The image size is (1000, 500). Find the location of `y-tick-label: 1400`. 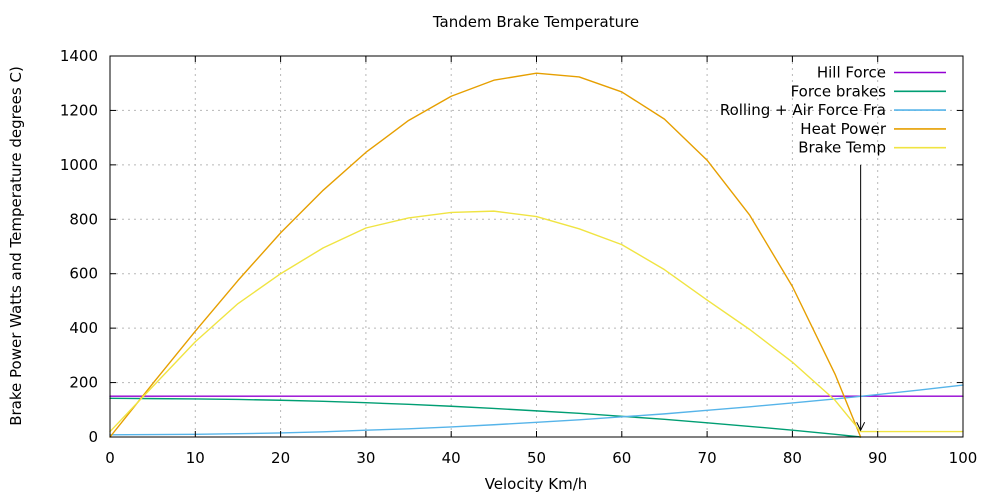

y-tick-label: 1400 is located at coordinates (79, 56).